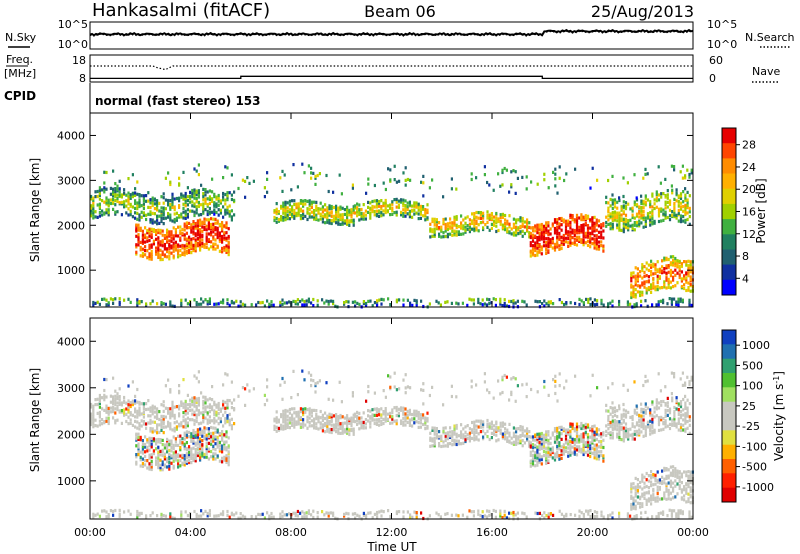 The height and width of the screenshot is (554, 800). What do you see at coordinates (178, 101) in the screenshot?
I see `cpid-text: normal (fast stereo) 153` at bounding box center [178, 101].